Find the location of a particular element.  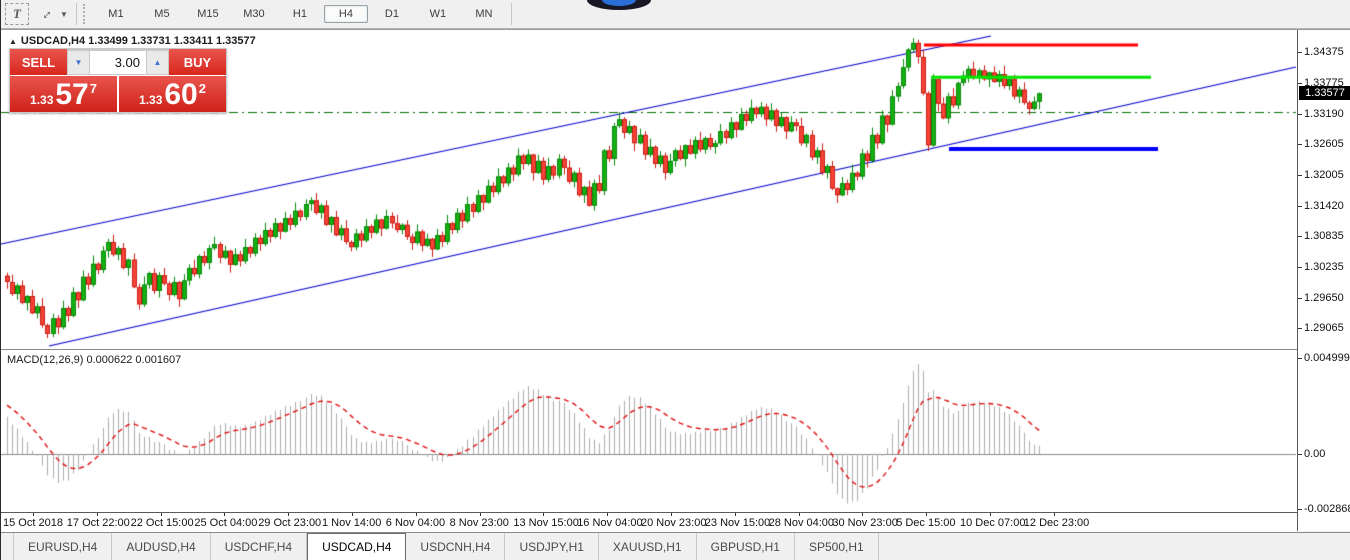

timeframe-button-m1: M1 is located at coordinates (116, 14).